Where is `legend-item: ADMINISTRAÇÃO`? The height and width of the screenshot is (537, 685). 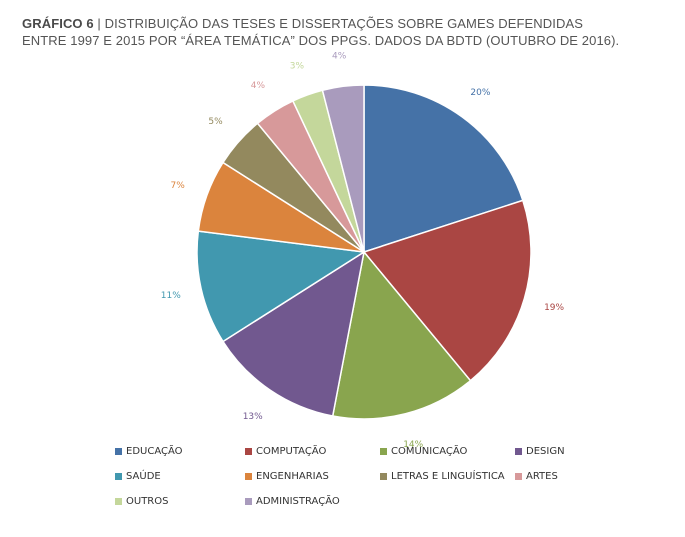 legend-item: ADMINISTRAÇÃO is located at coordinates (312, 501).